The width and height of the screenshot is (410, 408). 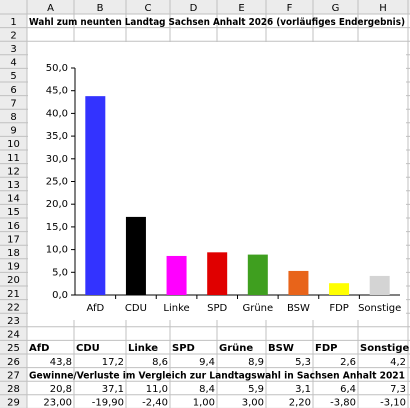 What do you see at coordinates (13, 389) in the screenshot?
I see `row-header: 28` at bounding box center [13, 389].